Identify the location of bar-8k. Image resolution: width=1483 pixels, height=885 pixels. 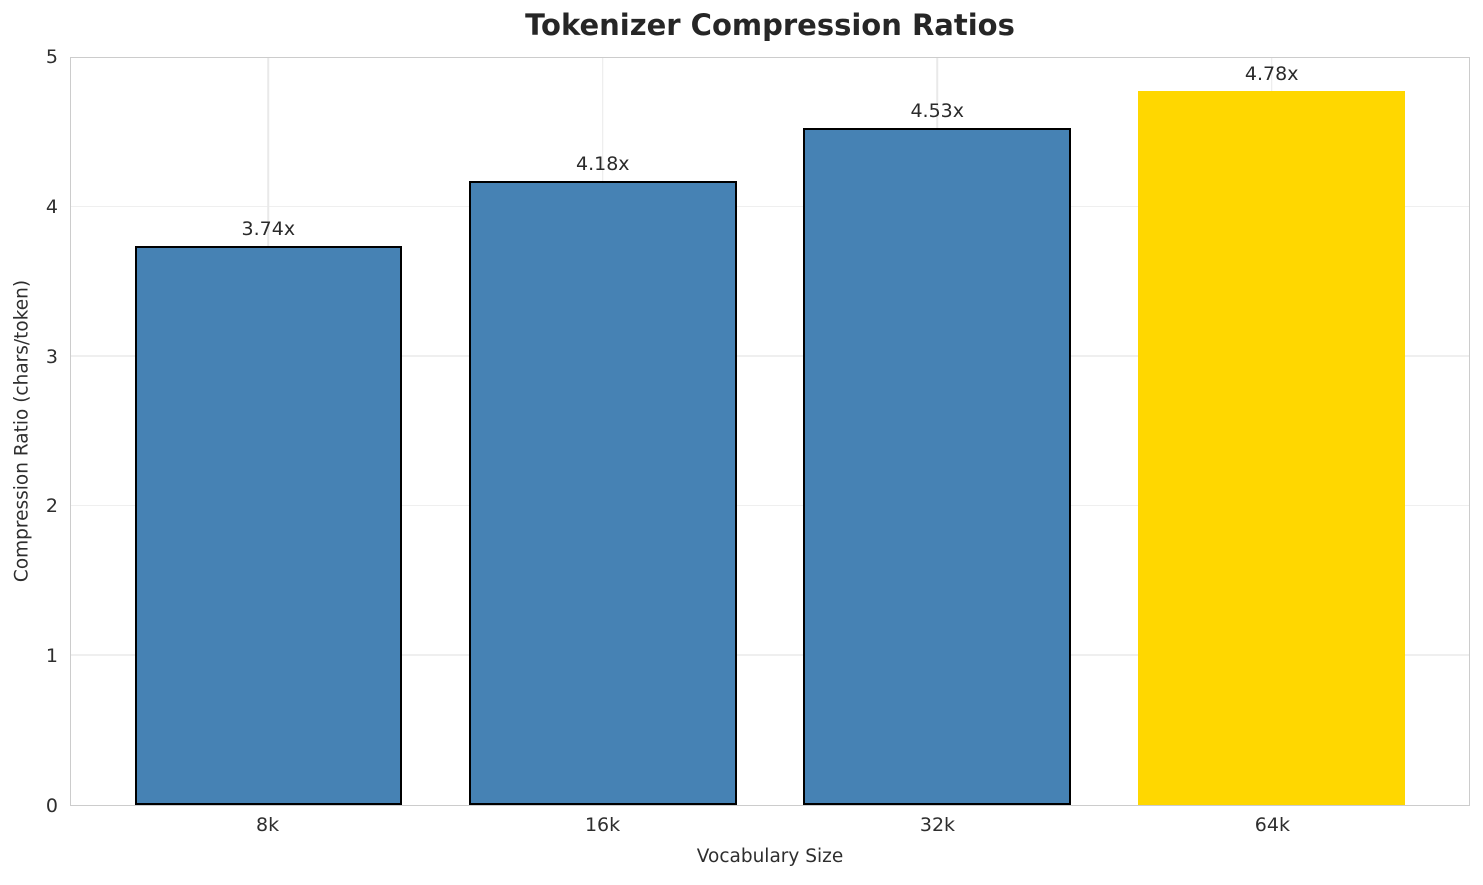
(268, 525).